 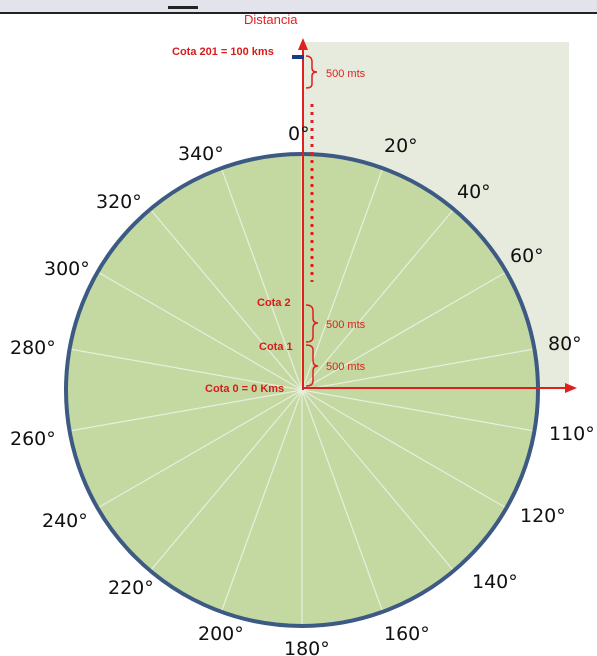 I want to click on degree-label-220: 220°, so click(x=131, y=588).